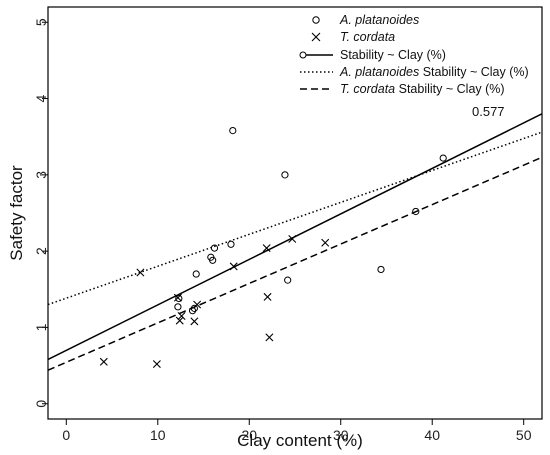 This screenshot has height=455, width=550. Describe the element at coordinates (158, 435) in the screenshot. I see `x-tick-label: 10` at that location.